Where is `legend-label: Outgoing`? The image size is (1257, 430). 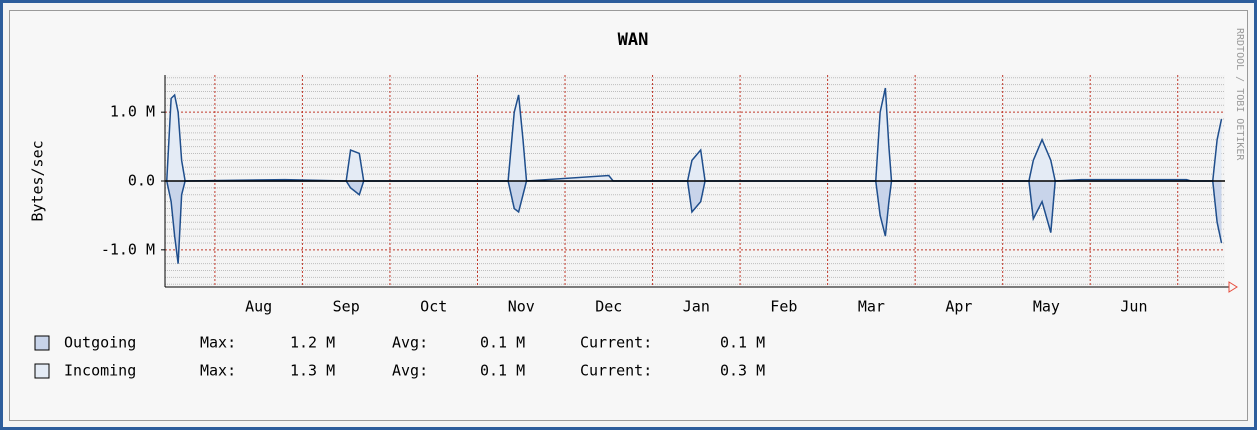
legend-label: Outgoing is located at coordinates (100, 343).